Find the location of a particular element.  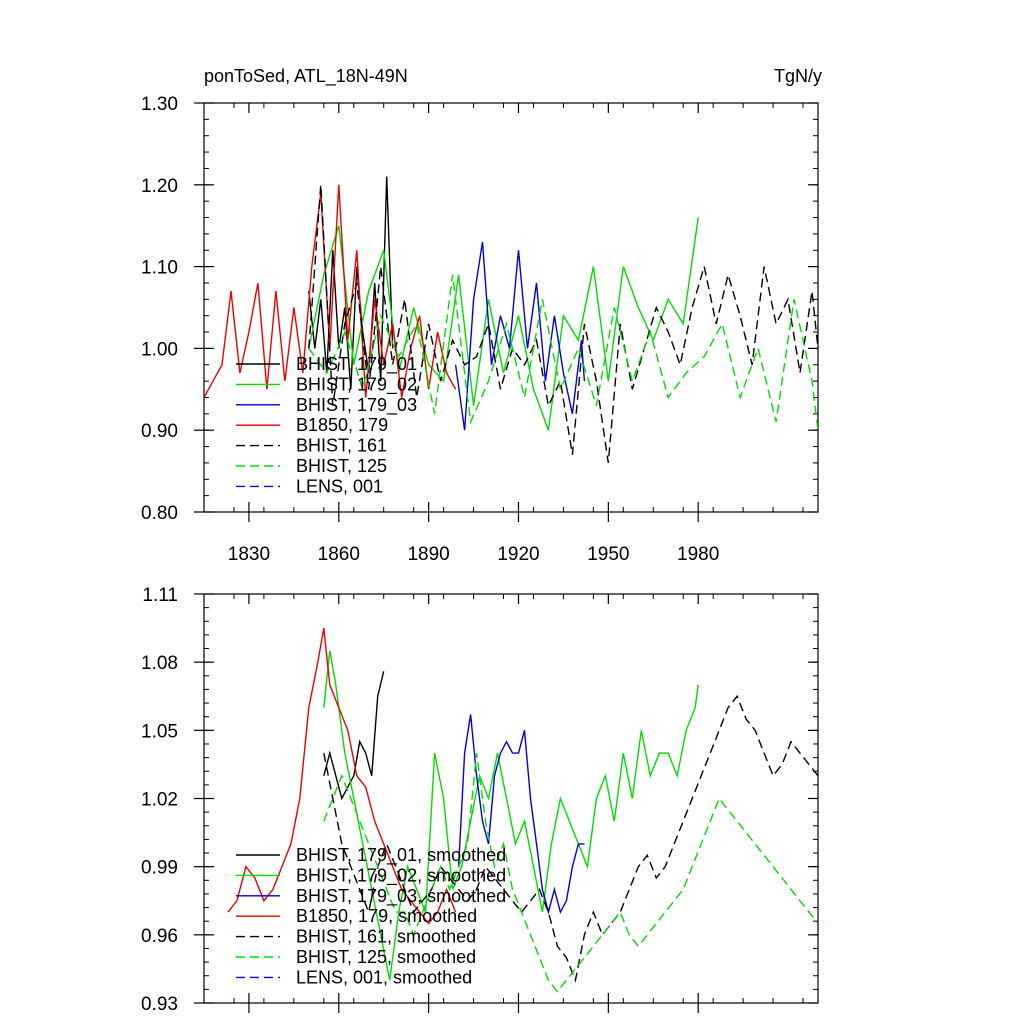

y-tick-label: 1.05 is located at coordinates (159, 731).